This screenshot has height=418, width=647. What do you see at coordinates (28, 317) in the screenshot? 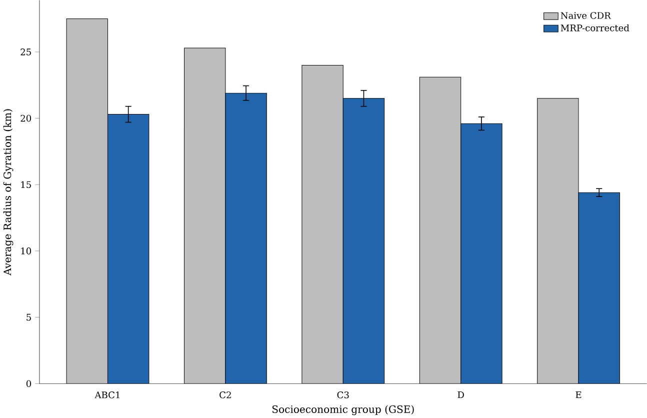
I see `y-tick-label: 5` at bounding box center [28, 317].